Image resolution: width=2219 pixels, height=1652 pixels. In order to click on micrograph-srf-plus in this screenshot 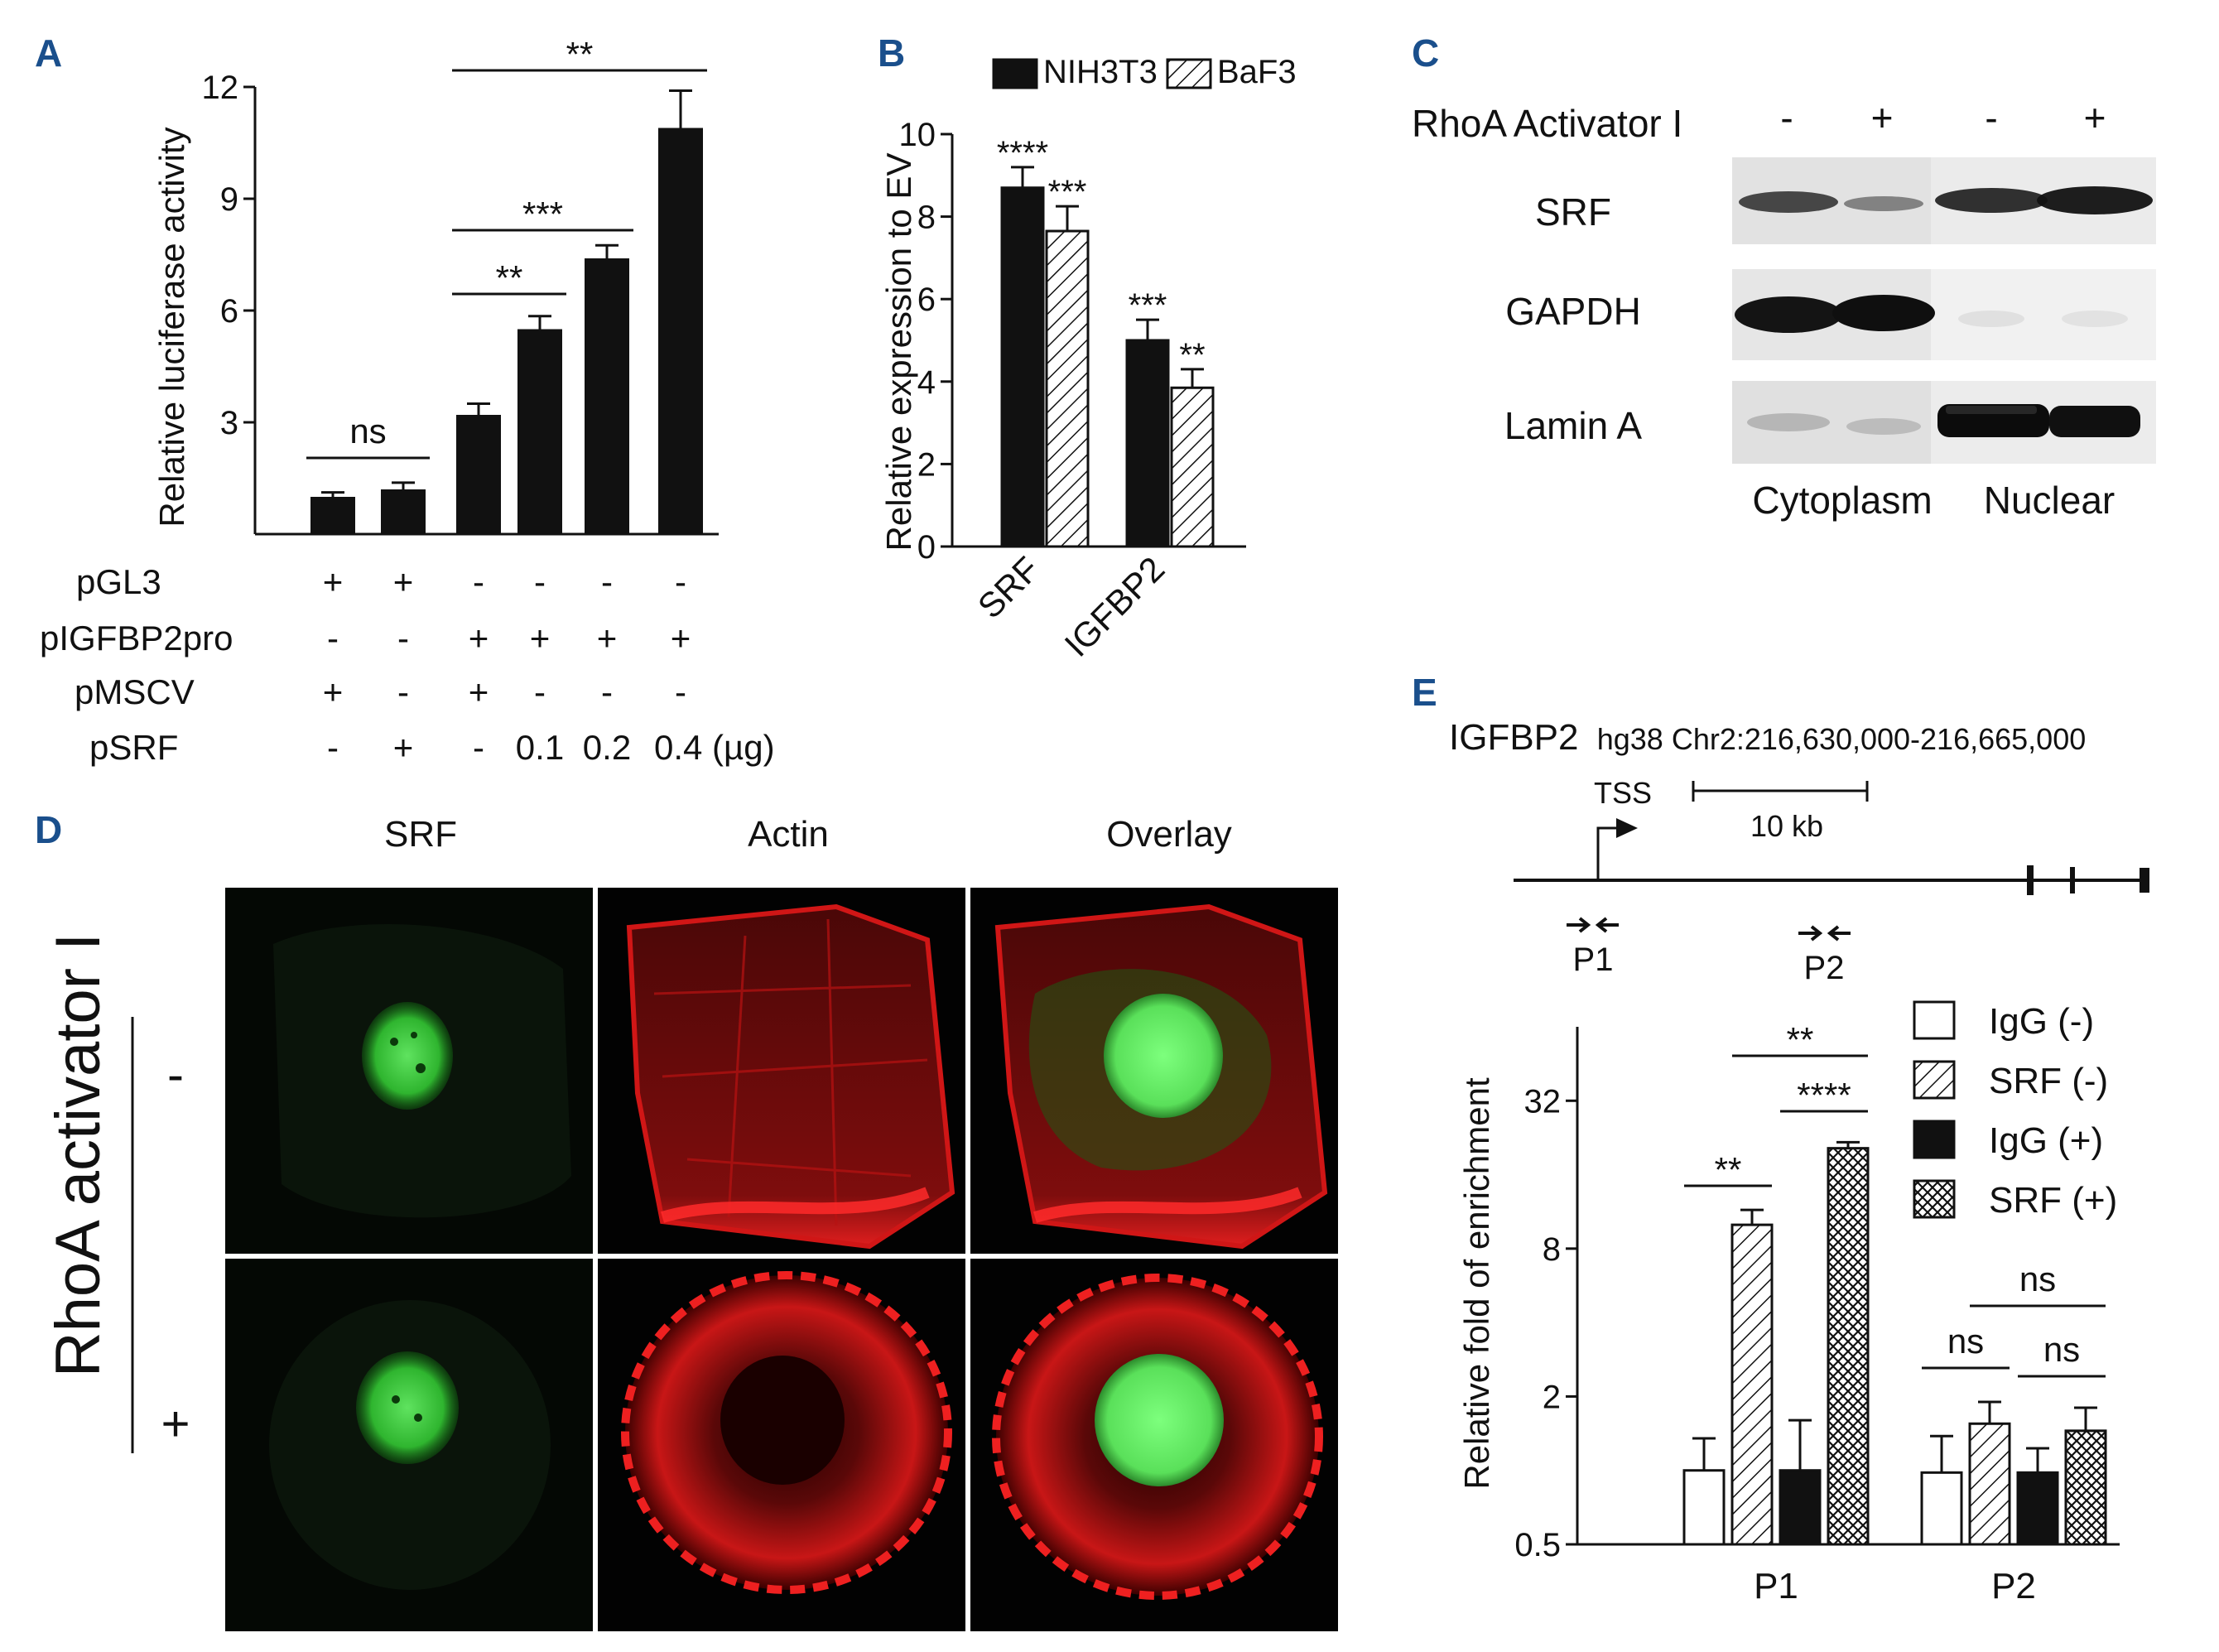, I will do `click(409, 1445)`.